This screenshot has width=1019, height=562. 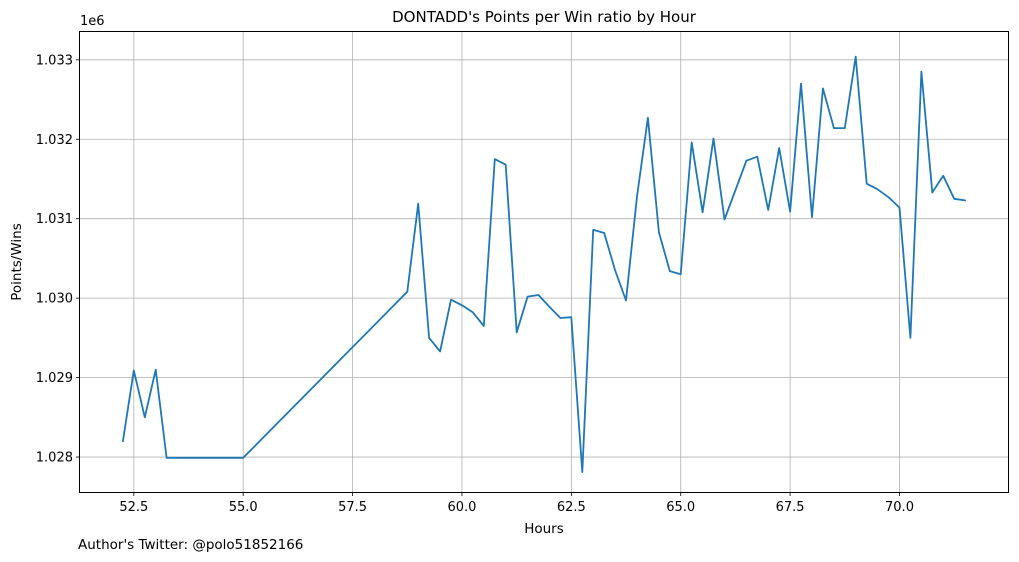 I want to click on x-tick-label: 70.0, so click(x=899, y=507).